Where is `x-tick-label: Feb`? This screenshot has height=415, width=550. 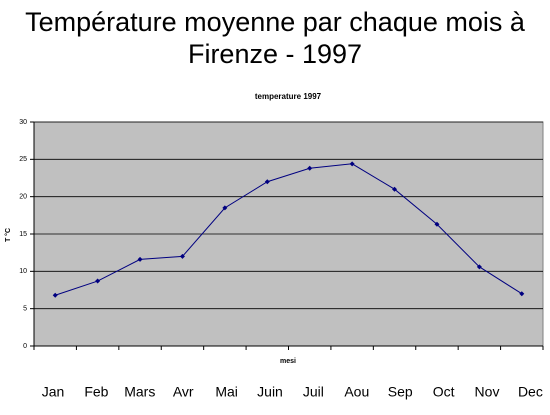
x-tick-label: Feb is located at coordinates (96, 392).